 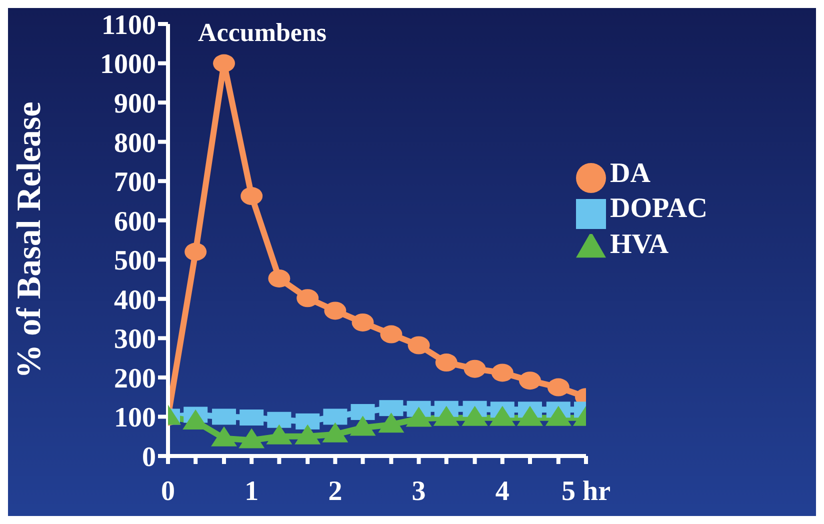 I want to click on y-tick-label: 400, so click(x=135, y=300).